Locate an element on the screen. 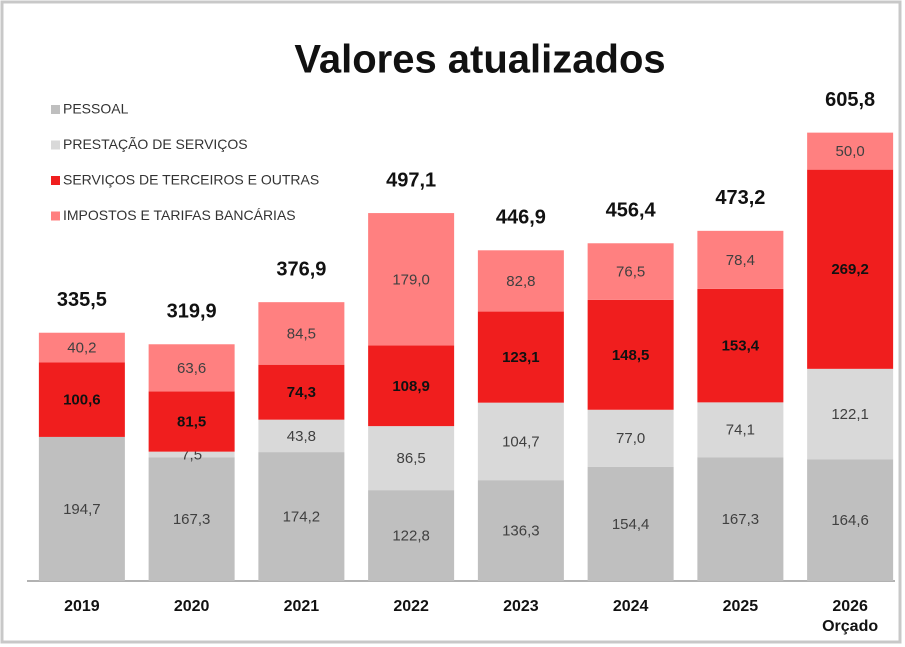 The width and height of the screenshot is (905, 647). value-label: 74,3 is located at coordinates (301, 392).